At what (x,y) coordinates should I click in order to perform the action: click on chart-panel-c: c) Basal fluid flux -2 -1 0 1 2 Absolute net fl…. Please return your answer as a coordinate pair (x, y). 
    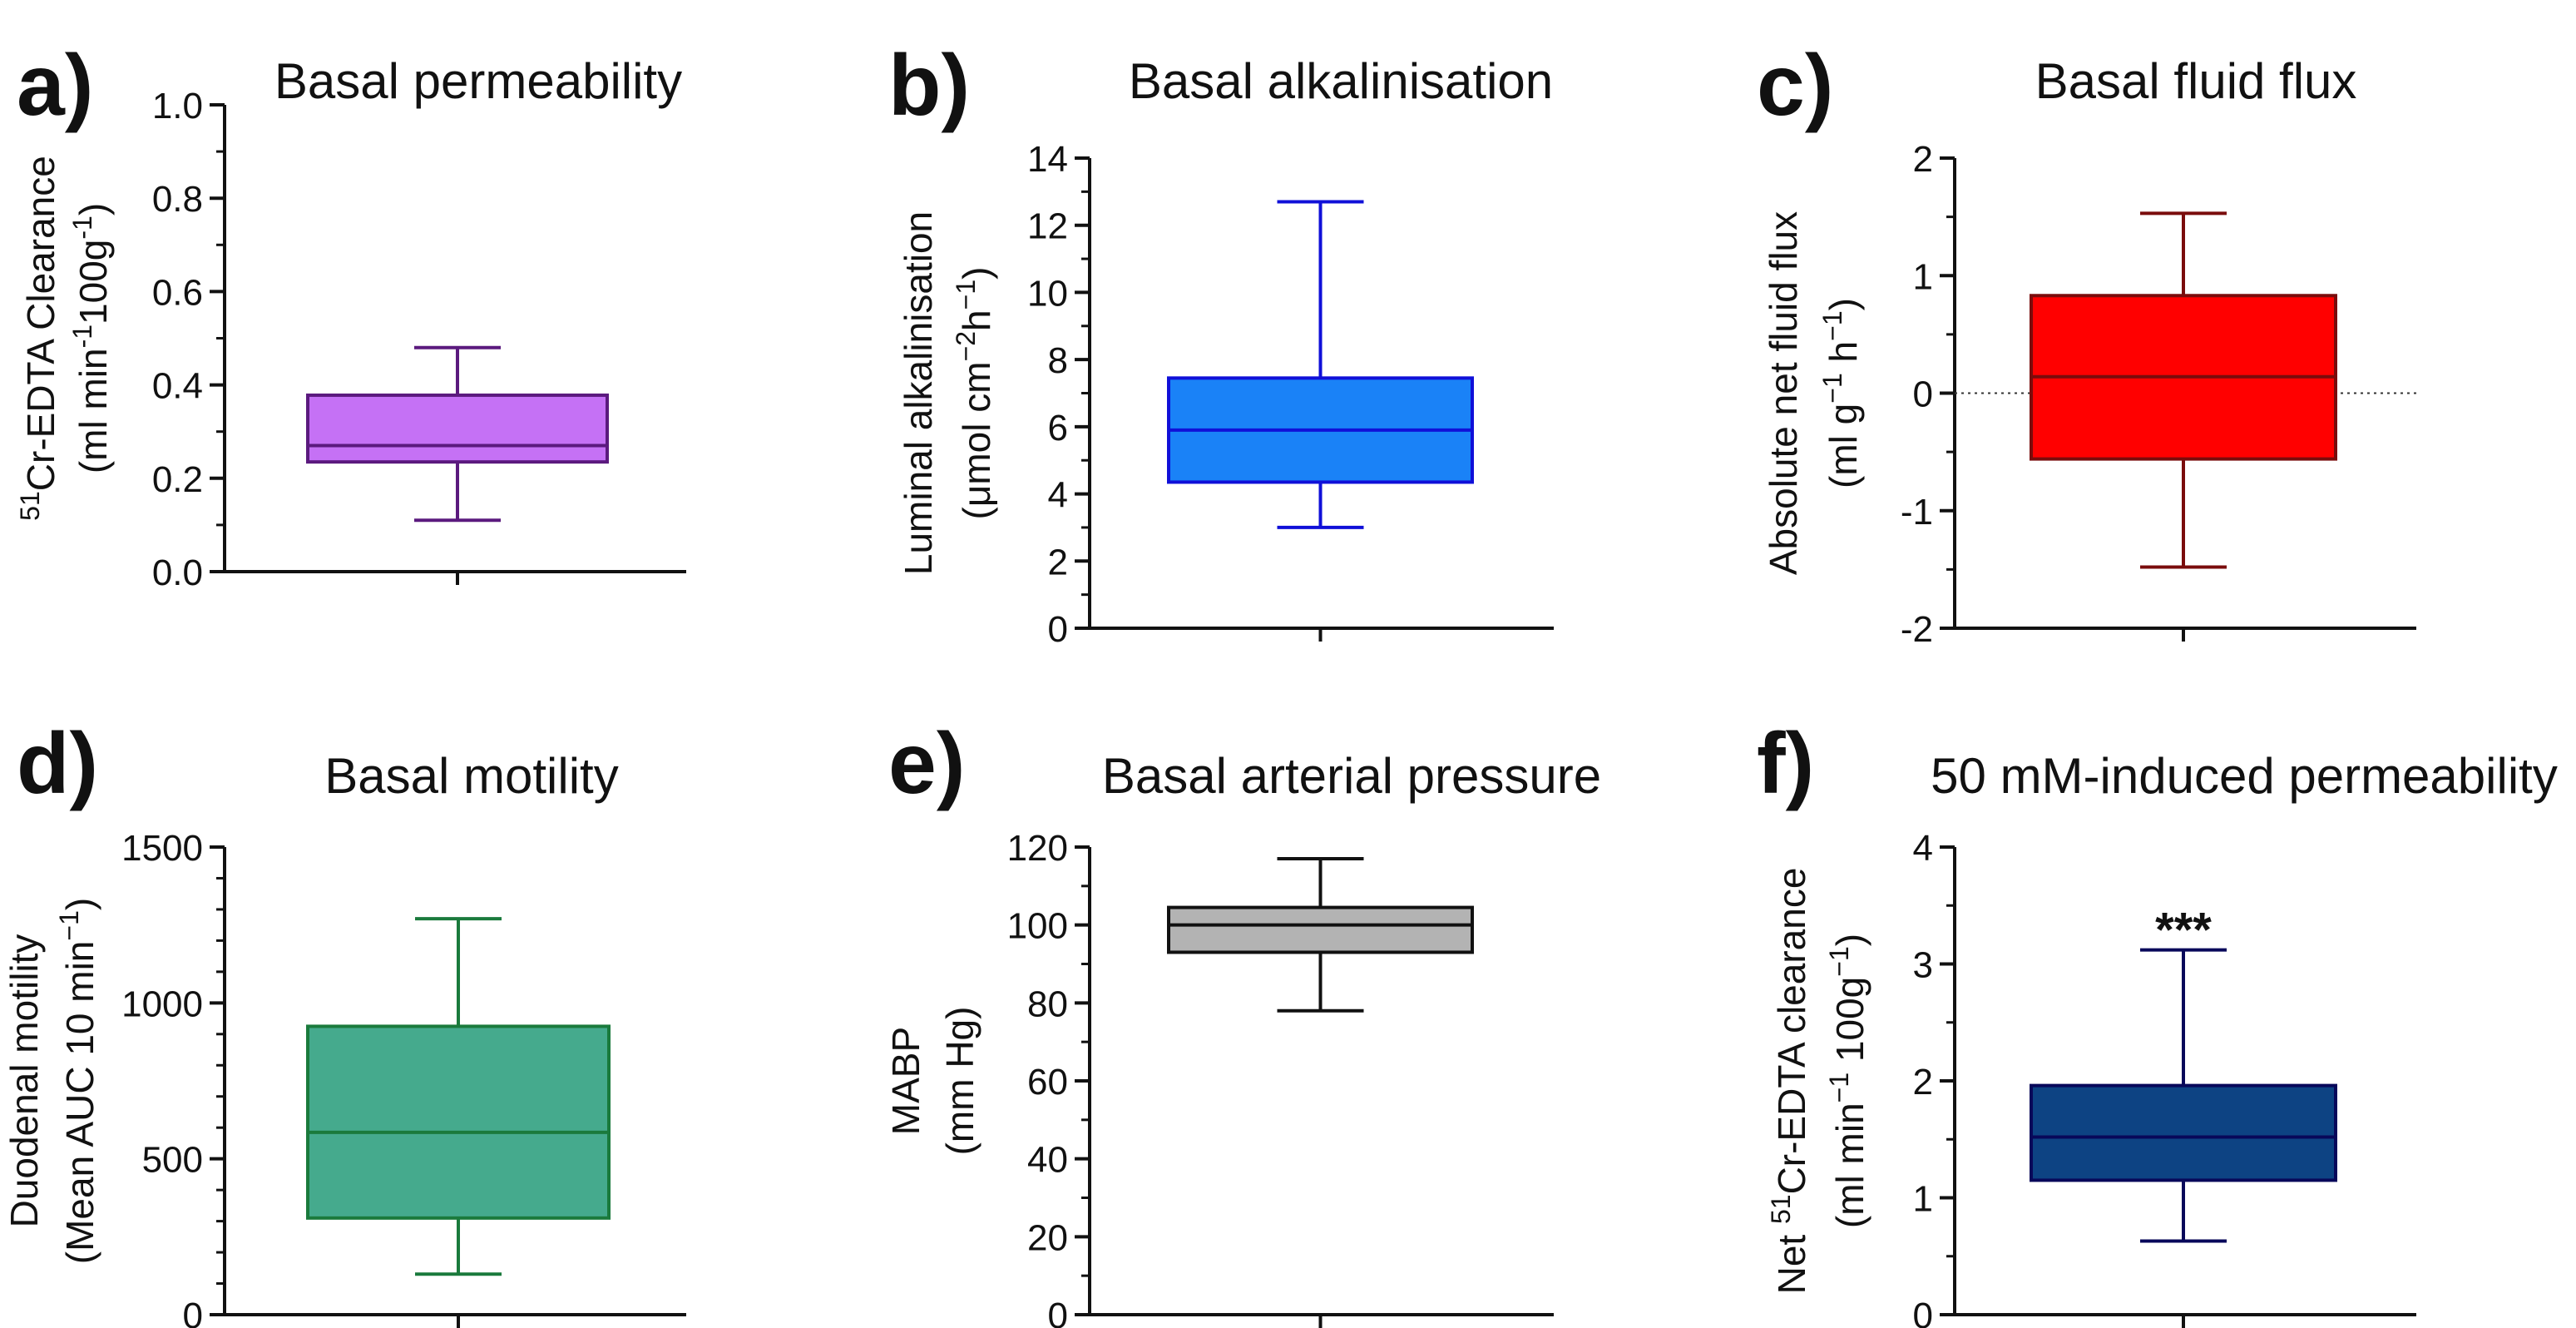
    Looking at the image, I should click on (2086, 343).